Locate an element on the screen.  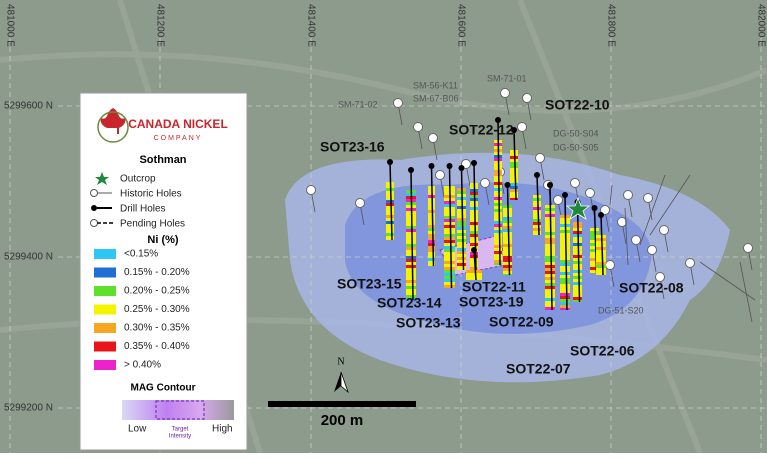
north-arrow is located at coordinates (344, 382).